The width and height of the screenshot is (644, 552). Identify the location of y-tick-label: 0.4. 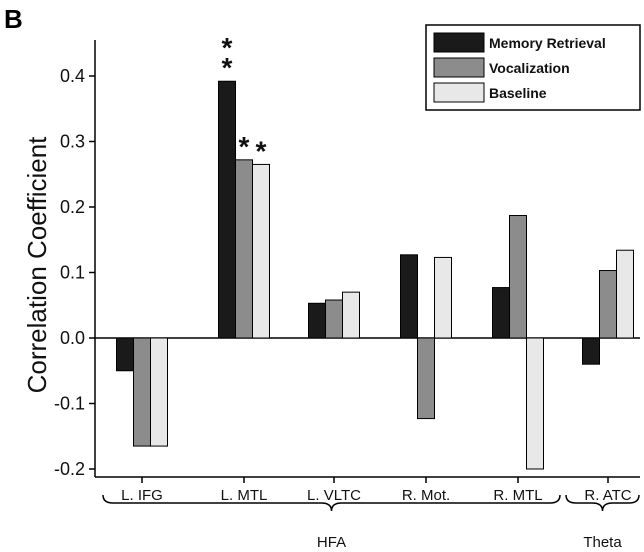
(72, 76).